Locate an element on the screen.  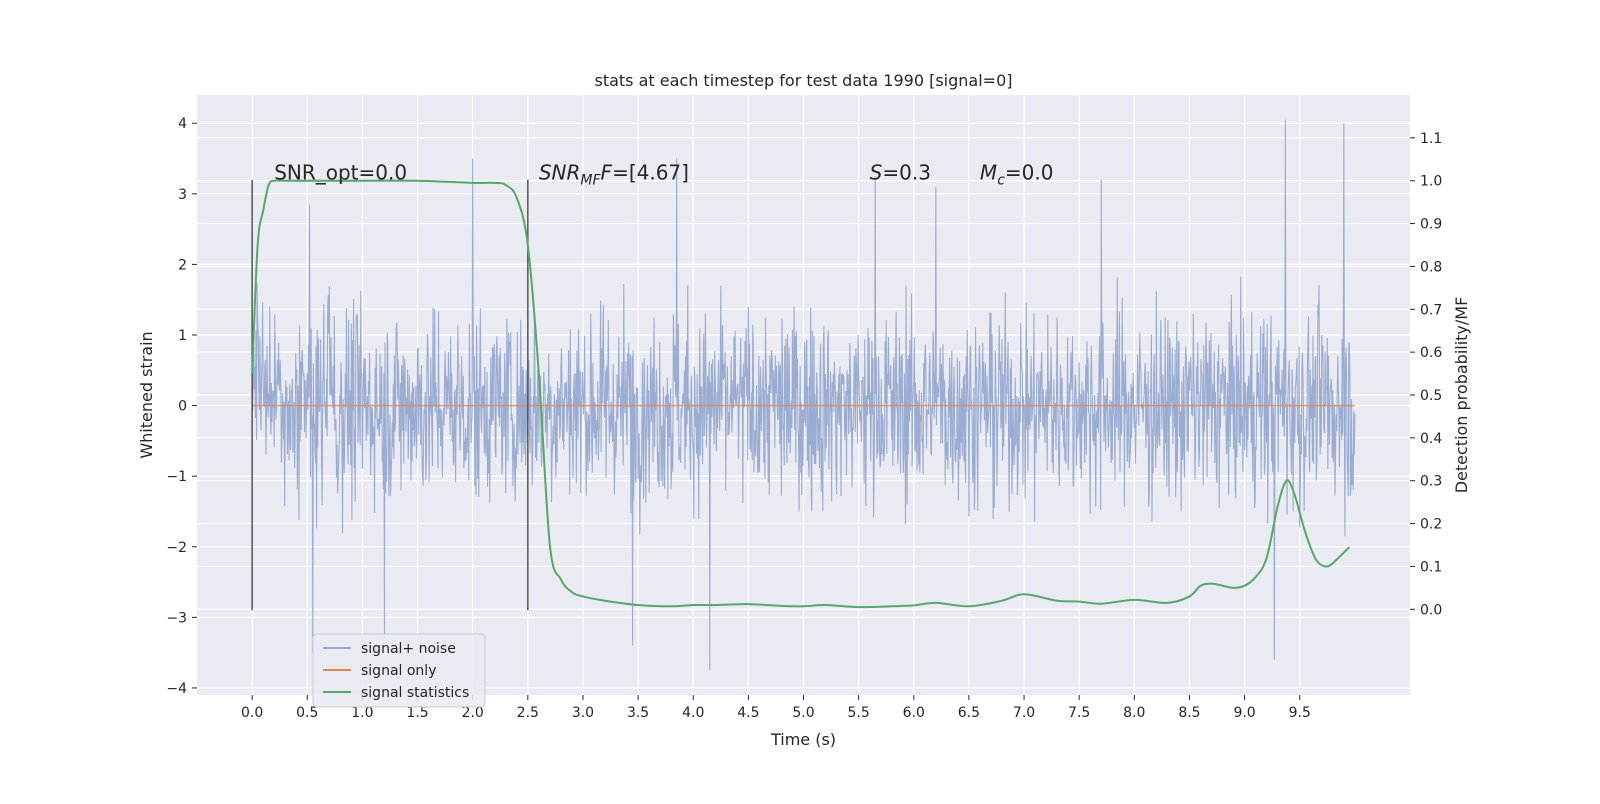
y-tick-label: −1 is located at coordinates (176, 477).